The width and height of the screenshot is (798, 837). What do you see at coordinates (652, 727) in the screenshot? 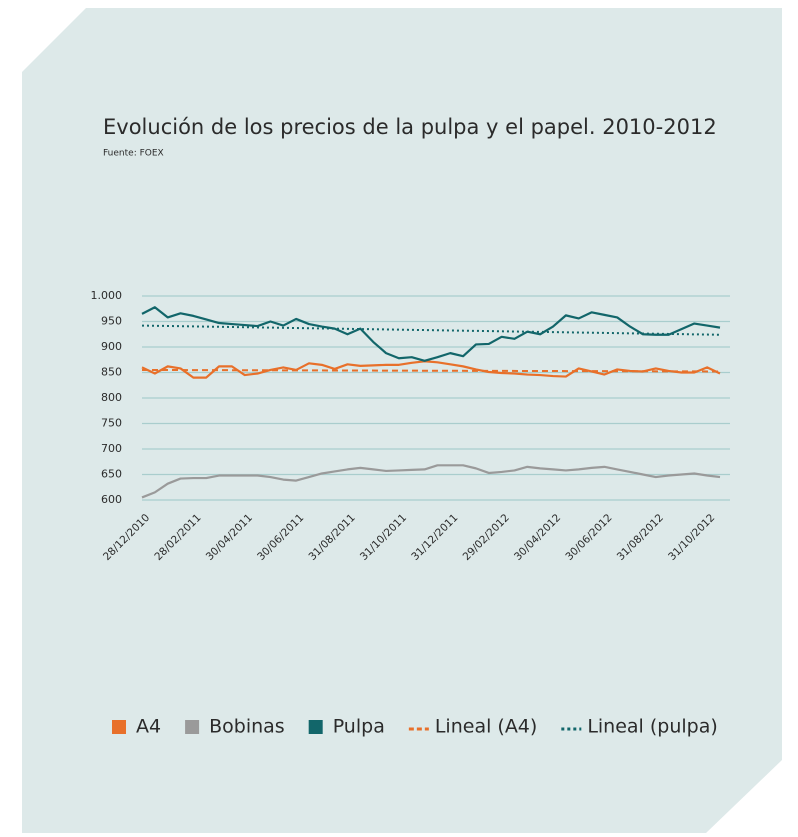
I see `legend-label: Lineal (pulpa)` at bounding box center [652, 727].